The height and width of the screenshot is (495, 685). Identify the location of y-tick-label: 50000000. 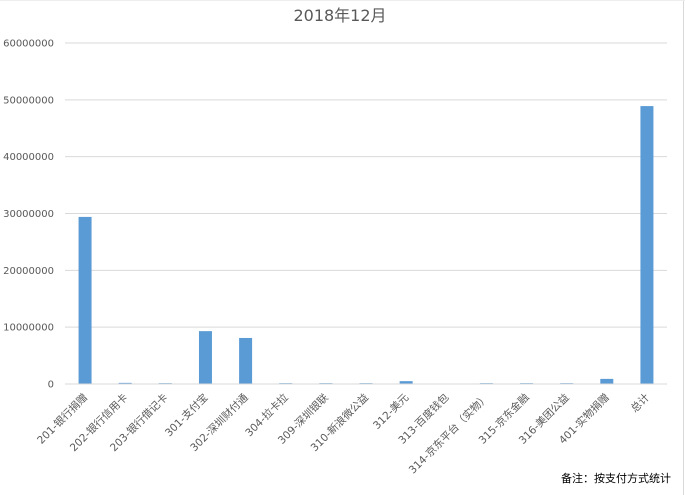
(28, 100).